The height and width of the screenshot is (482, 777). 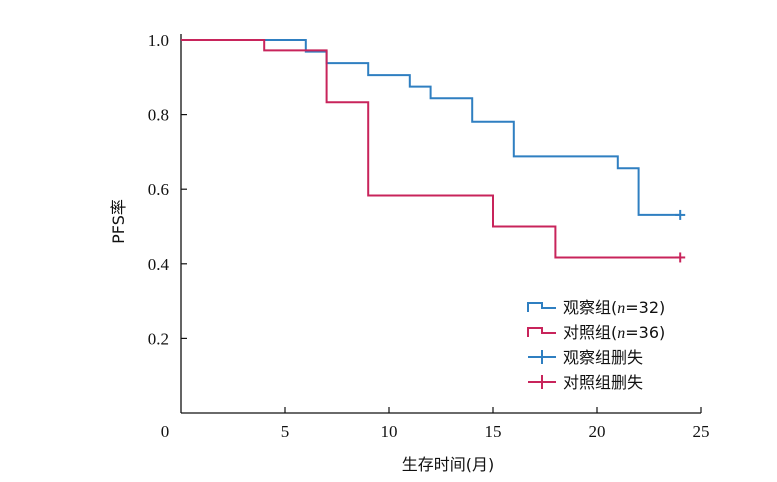 What do you see at coordinates (645, 332) in the screenshot?
I see `legend-label-suffix: =36)` at bounding box center [645, 332].